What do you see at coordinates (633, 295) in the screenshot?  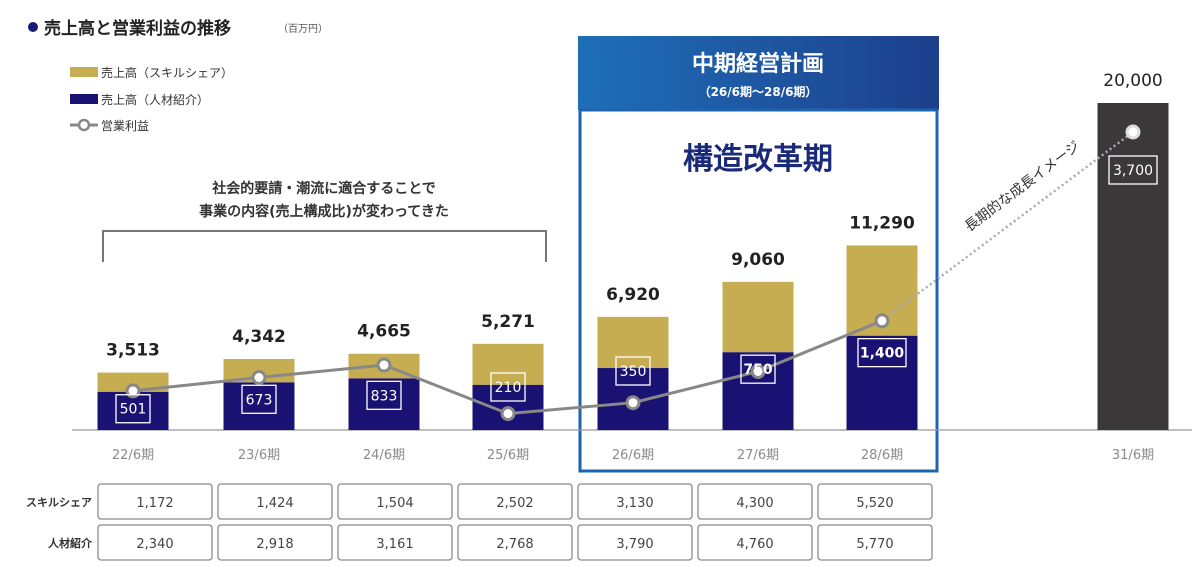 I see `total-label: 6,920` at bounding box center [633, 295].